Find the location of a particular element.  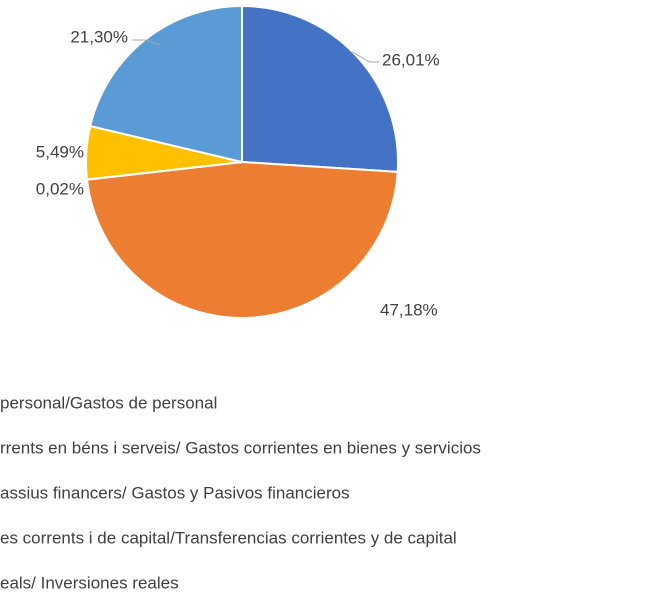

data-label: 47,18% is located at coordinates (409, 309).